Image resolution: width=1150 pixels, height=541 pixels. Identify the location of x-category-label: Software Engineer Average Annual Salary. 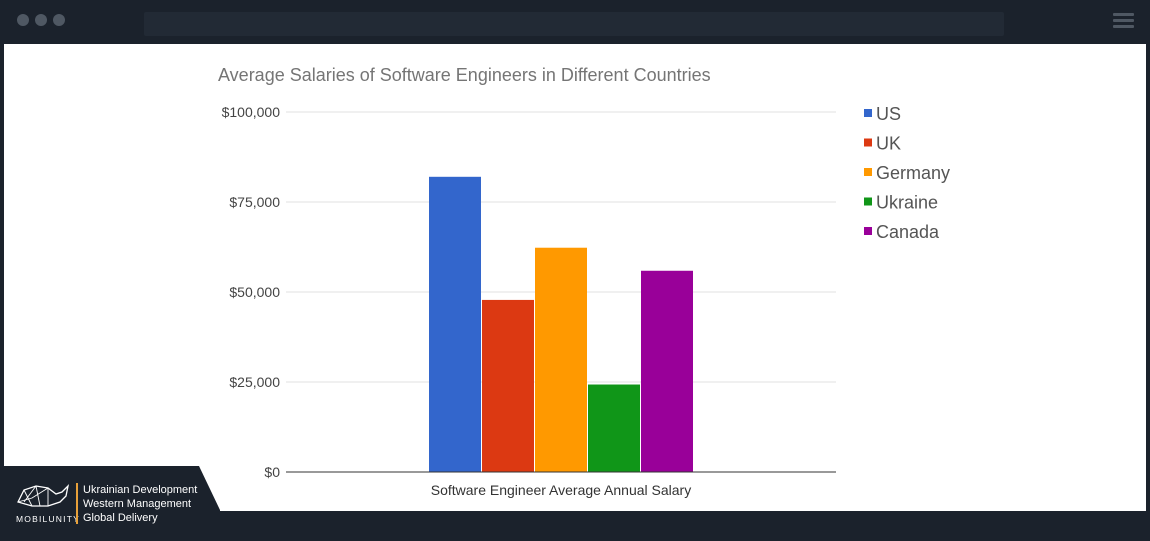
(561, 490).